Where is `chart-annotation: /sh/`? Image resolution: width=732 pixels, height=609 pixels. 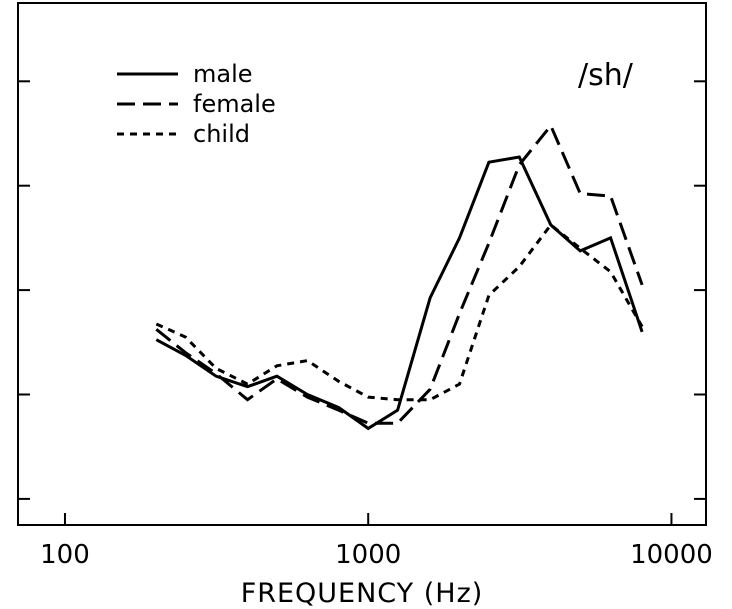
chart-annotation: /sh/ is located at coordinates (606, 75).